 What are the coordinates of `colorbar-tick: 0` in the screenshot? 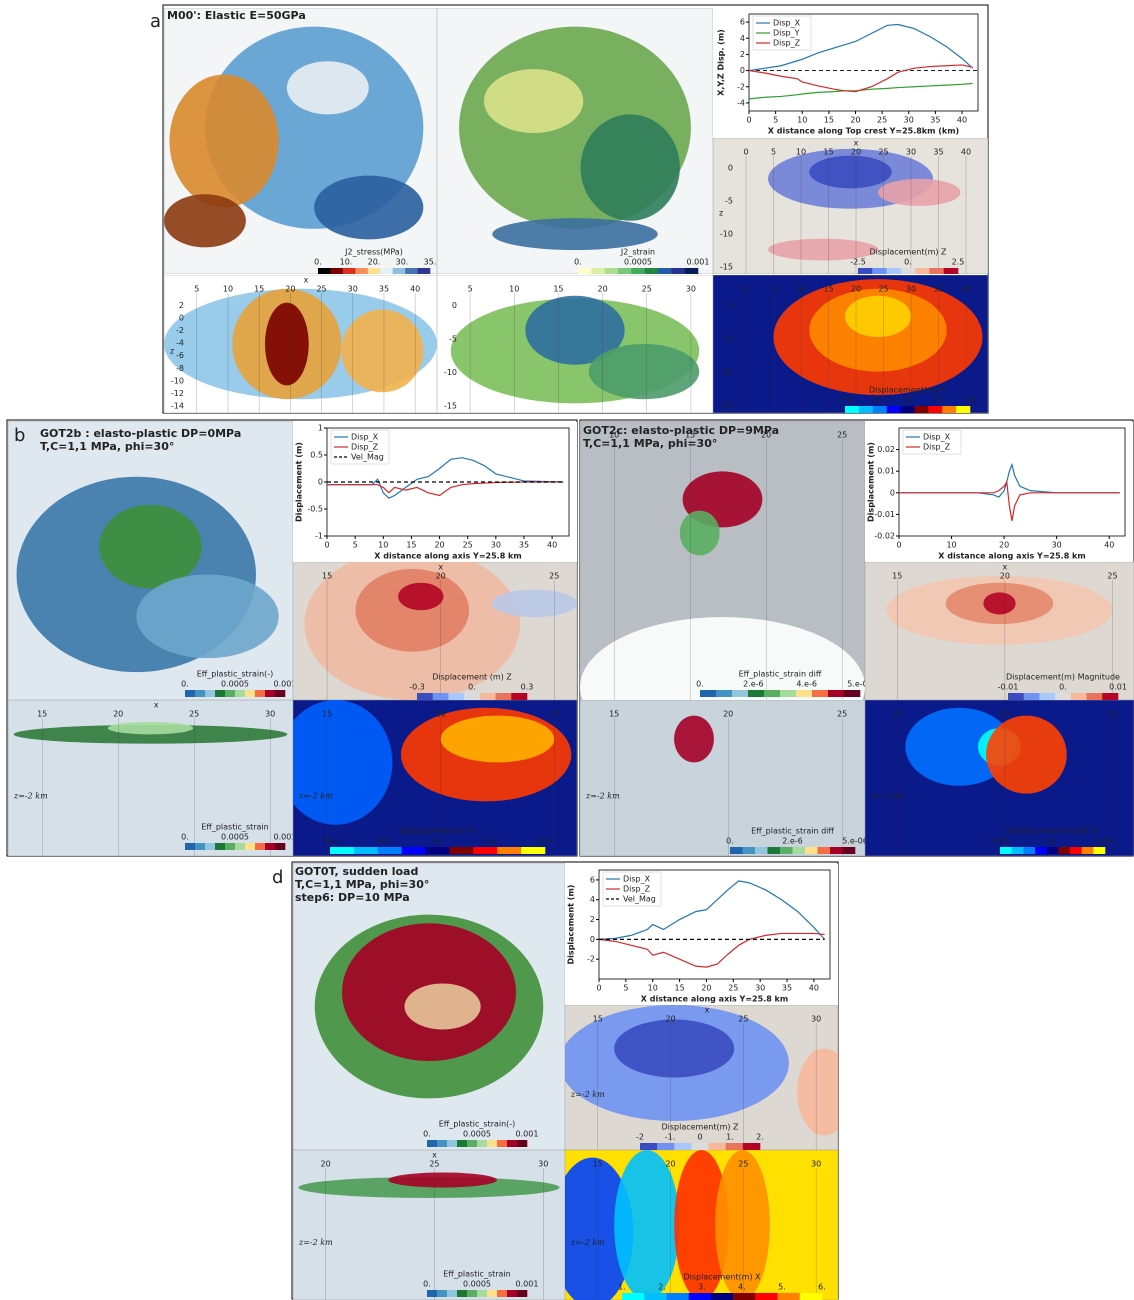 It's located at (907, 400).